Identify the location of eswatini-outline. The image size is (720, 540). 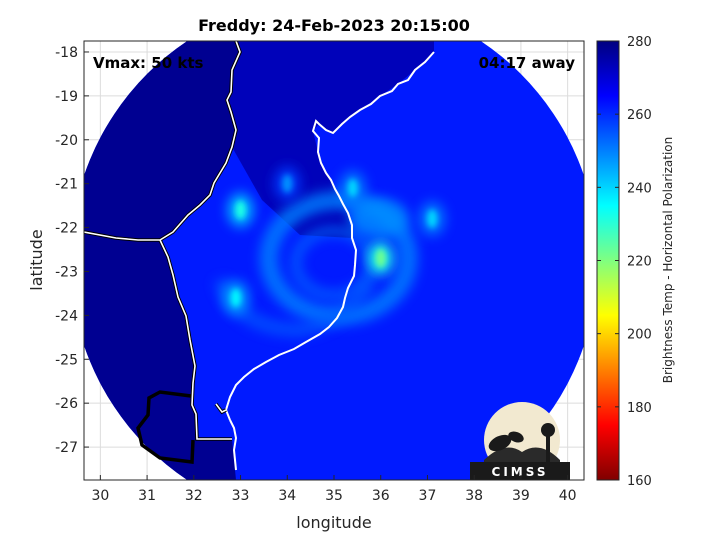
(165, 427).